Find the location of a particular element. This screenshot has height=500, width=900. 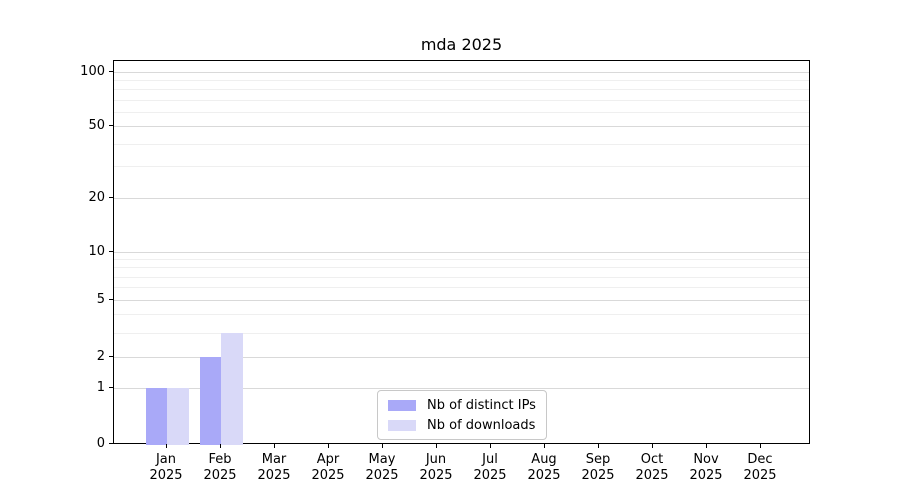

x-axis-tick-label: Jul 2025 is located at coordinates (490, 468).